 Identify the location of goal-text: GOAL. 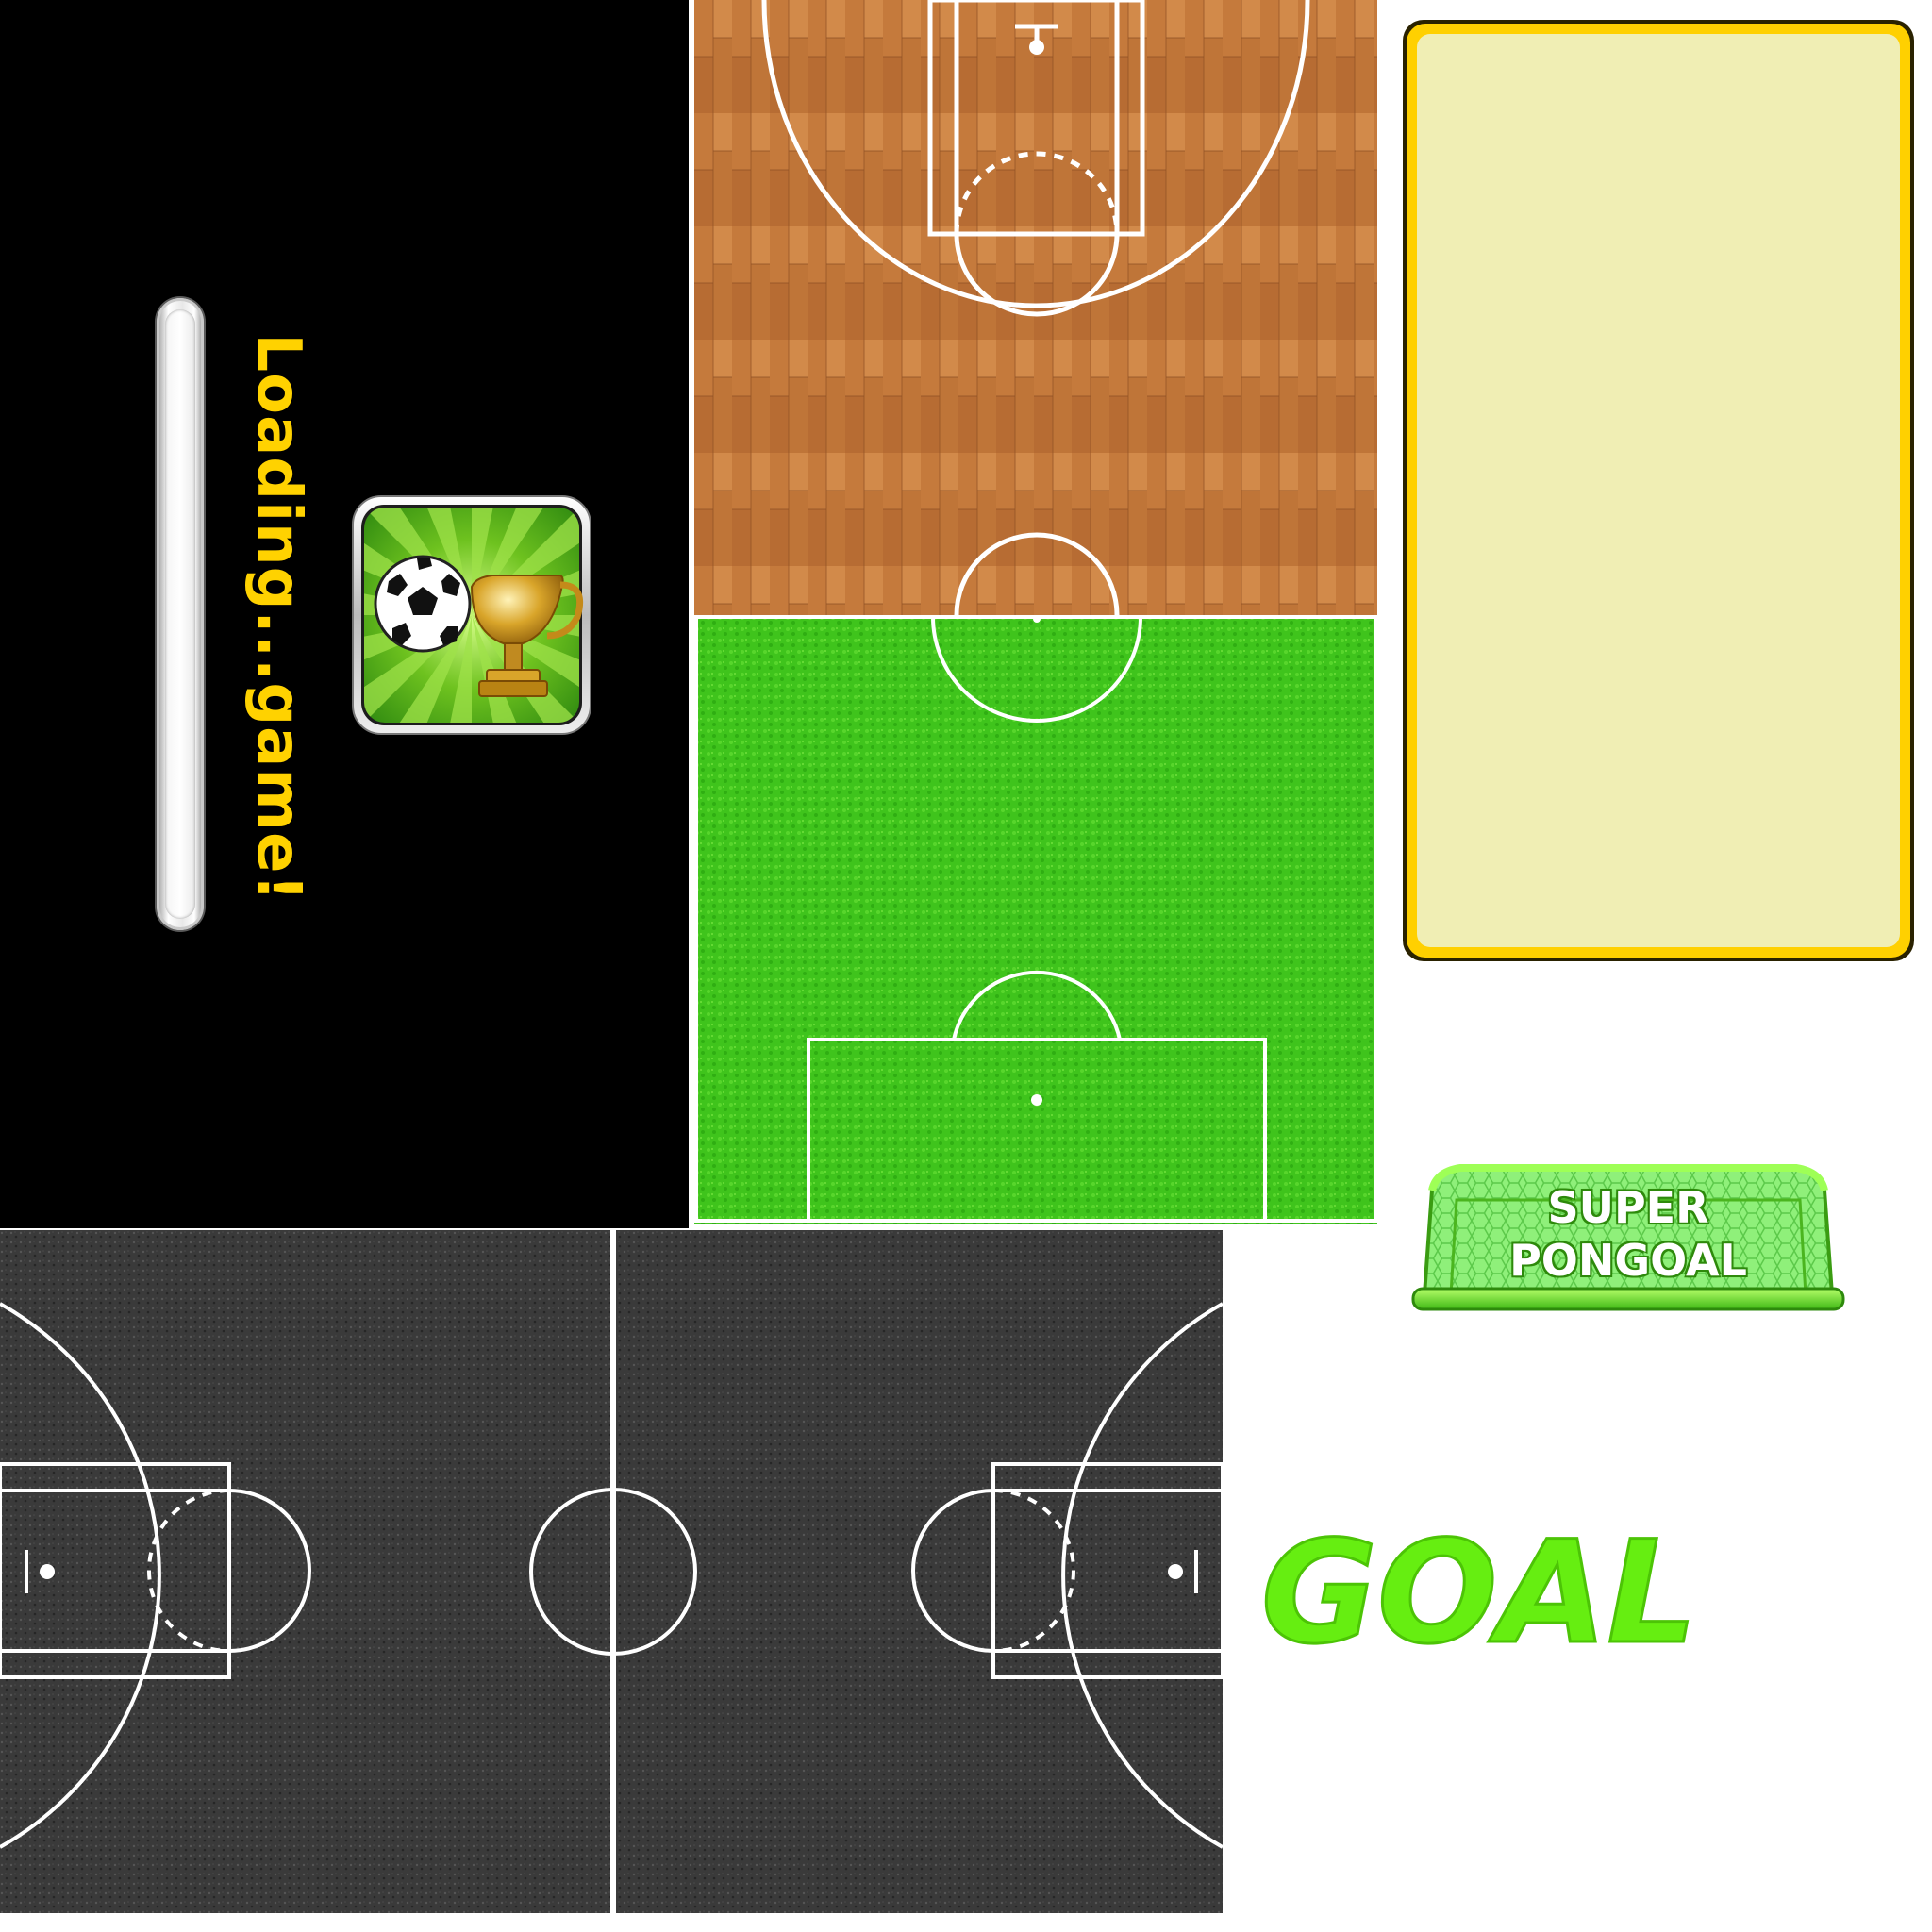
(1479, 1591).